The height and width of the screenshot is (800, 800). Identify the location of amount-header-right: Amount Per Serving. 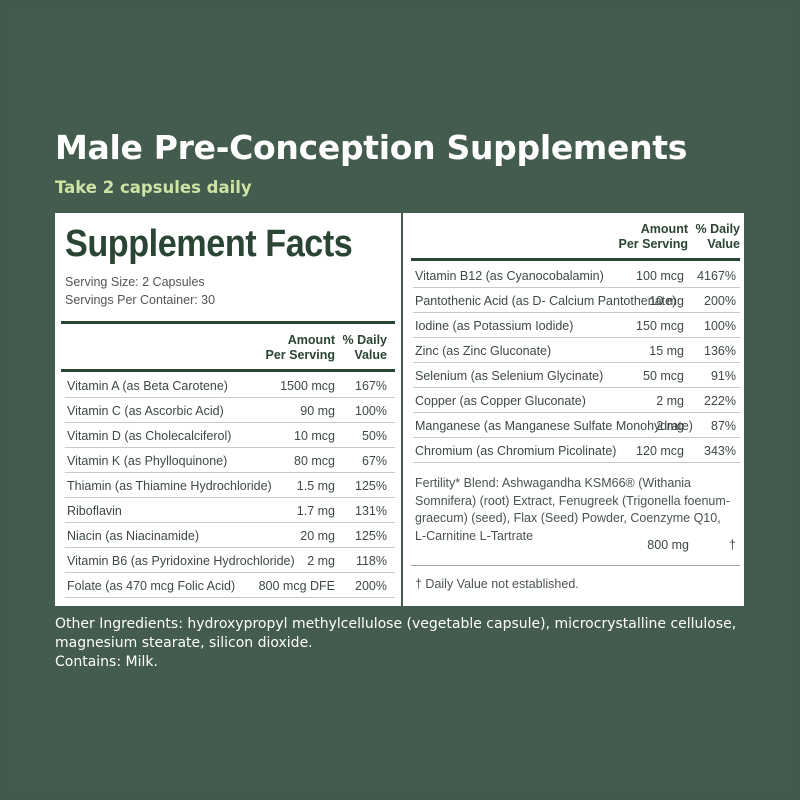
(653, 236).